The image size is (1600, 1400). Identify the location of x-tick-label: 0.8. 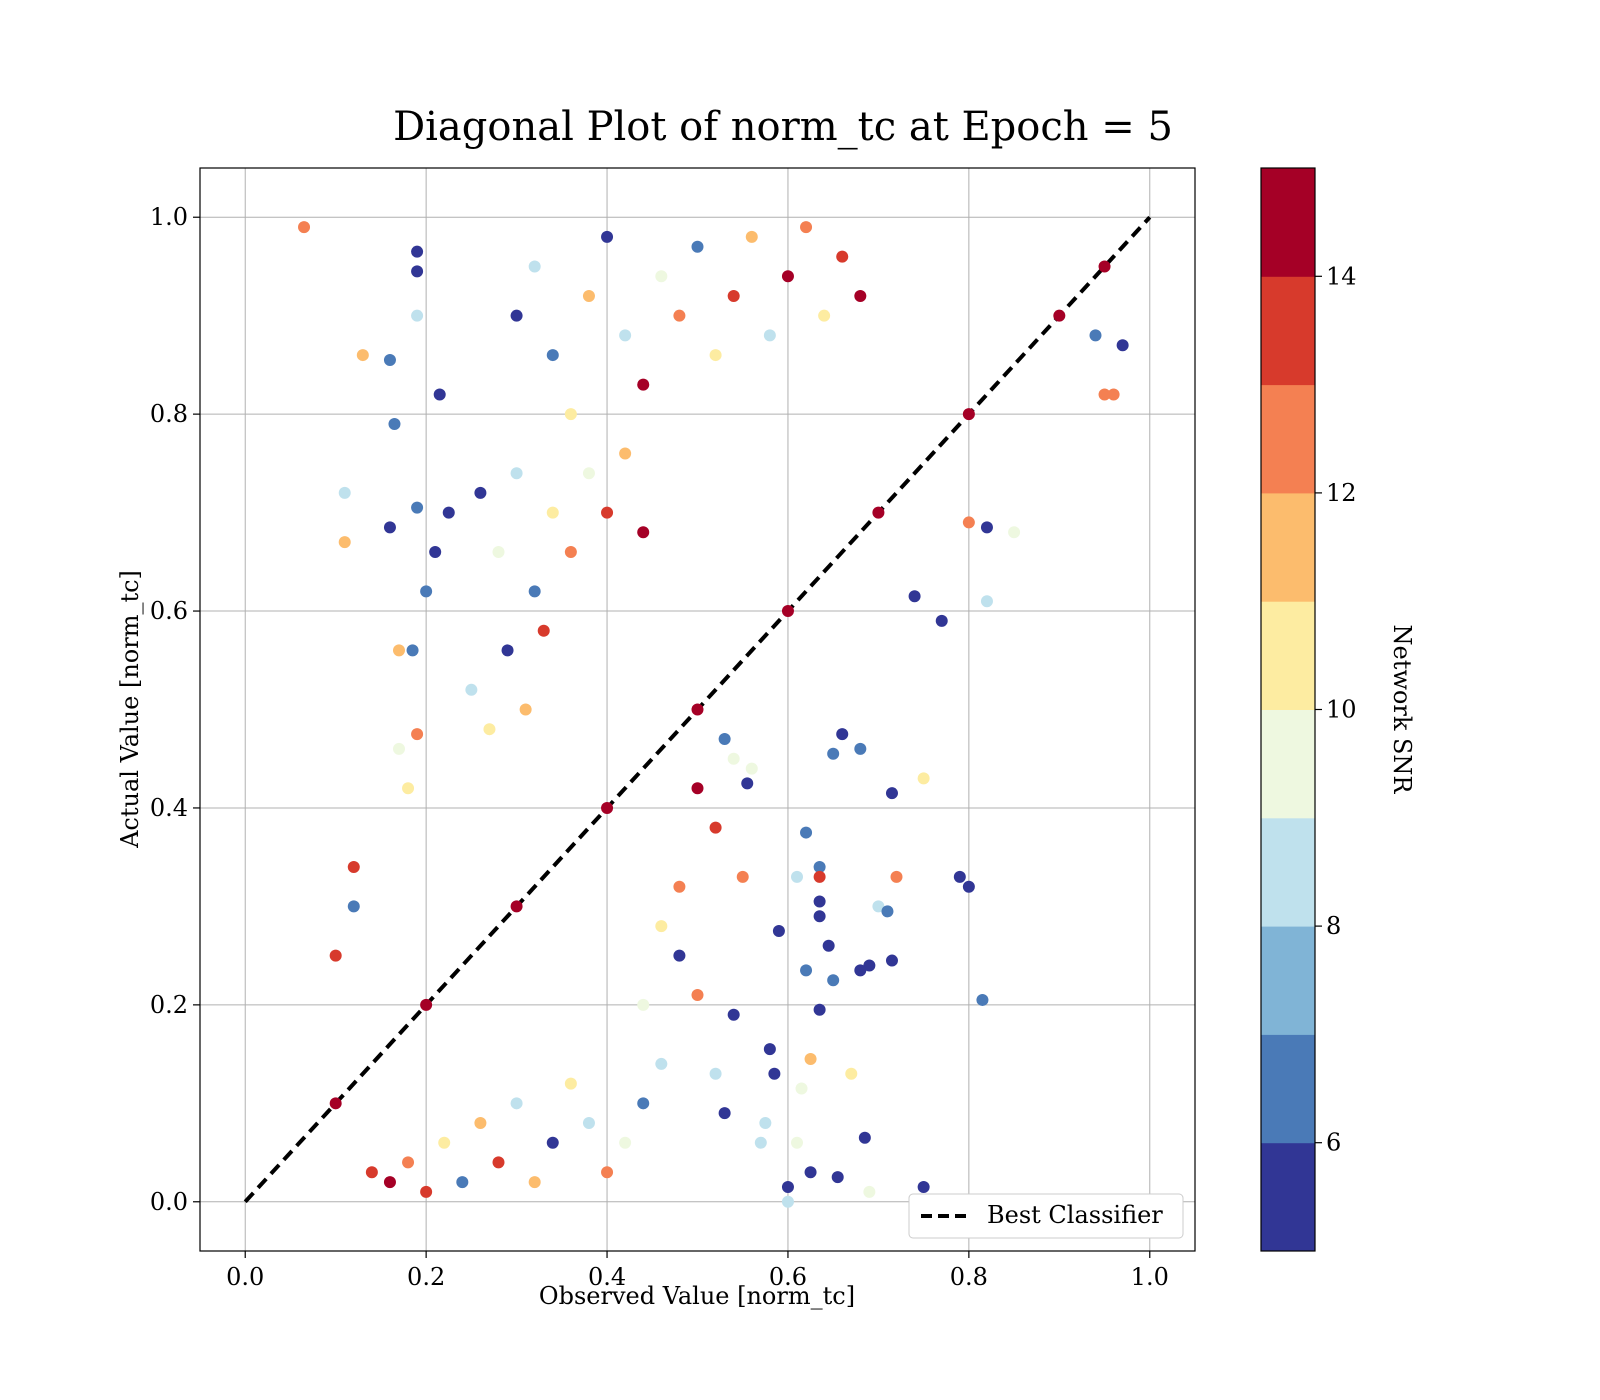
(969, 1277).